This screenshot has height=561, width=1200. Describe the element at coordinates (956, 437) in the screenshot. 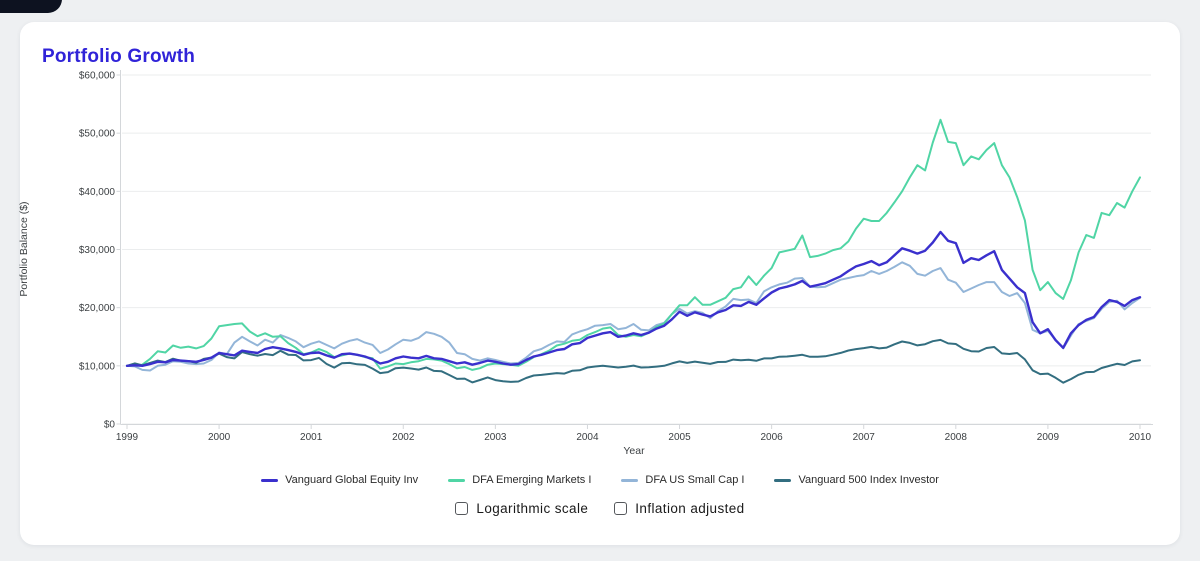

I see `x-tick-label: 2008` at that location.